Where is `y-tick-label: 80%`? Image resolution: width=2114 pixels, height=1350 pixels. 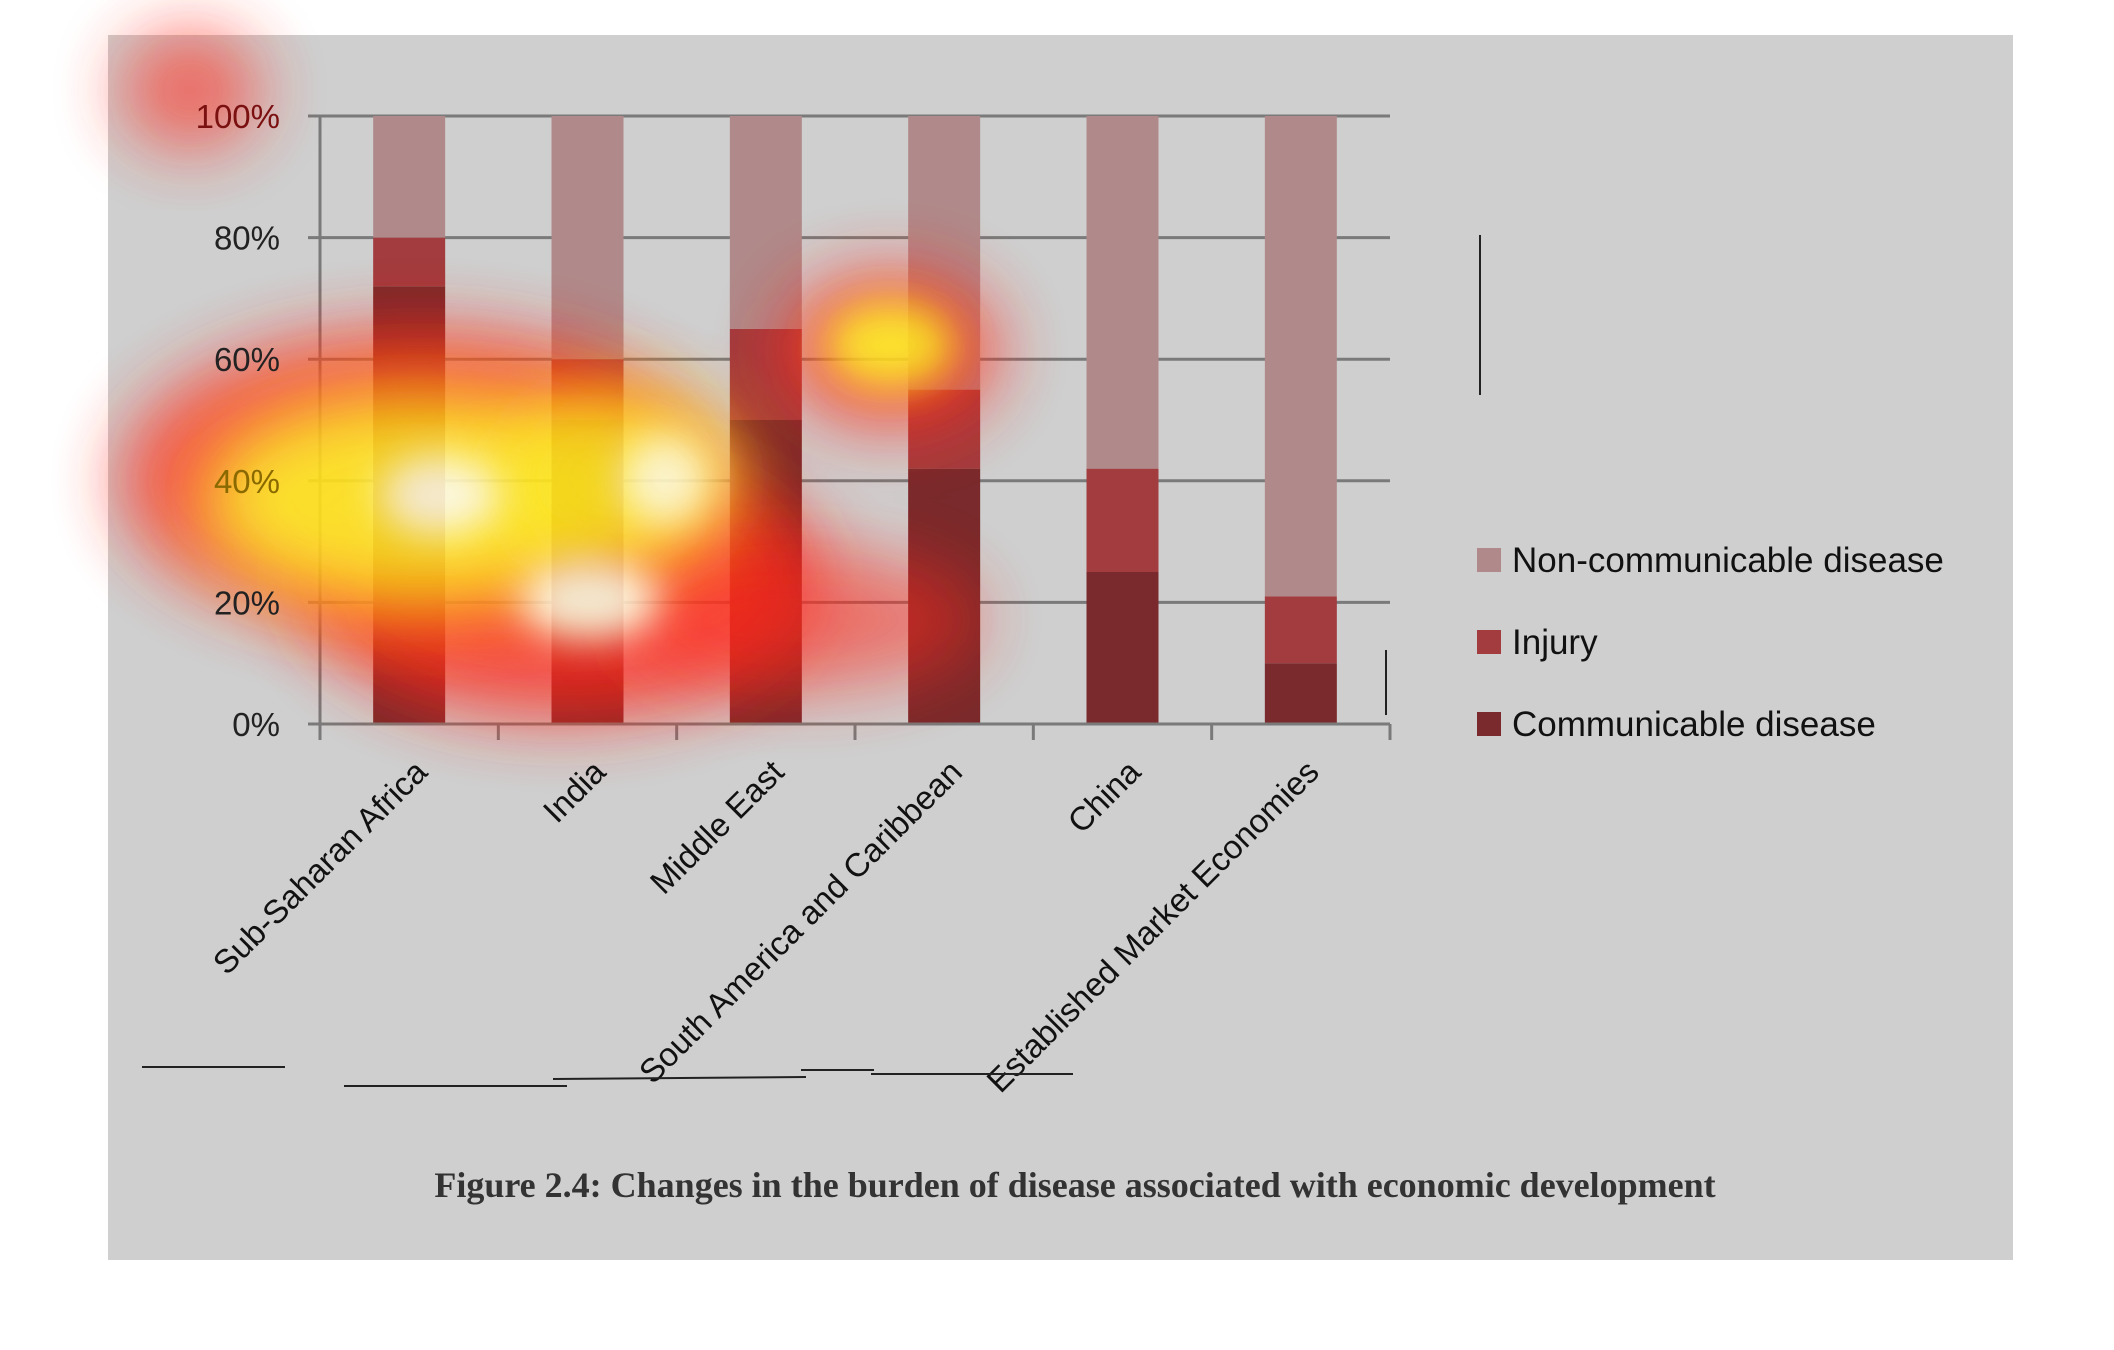
y-tick-label: 80% is located at coordinates (247, 238).